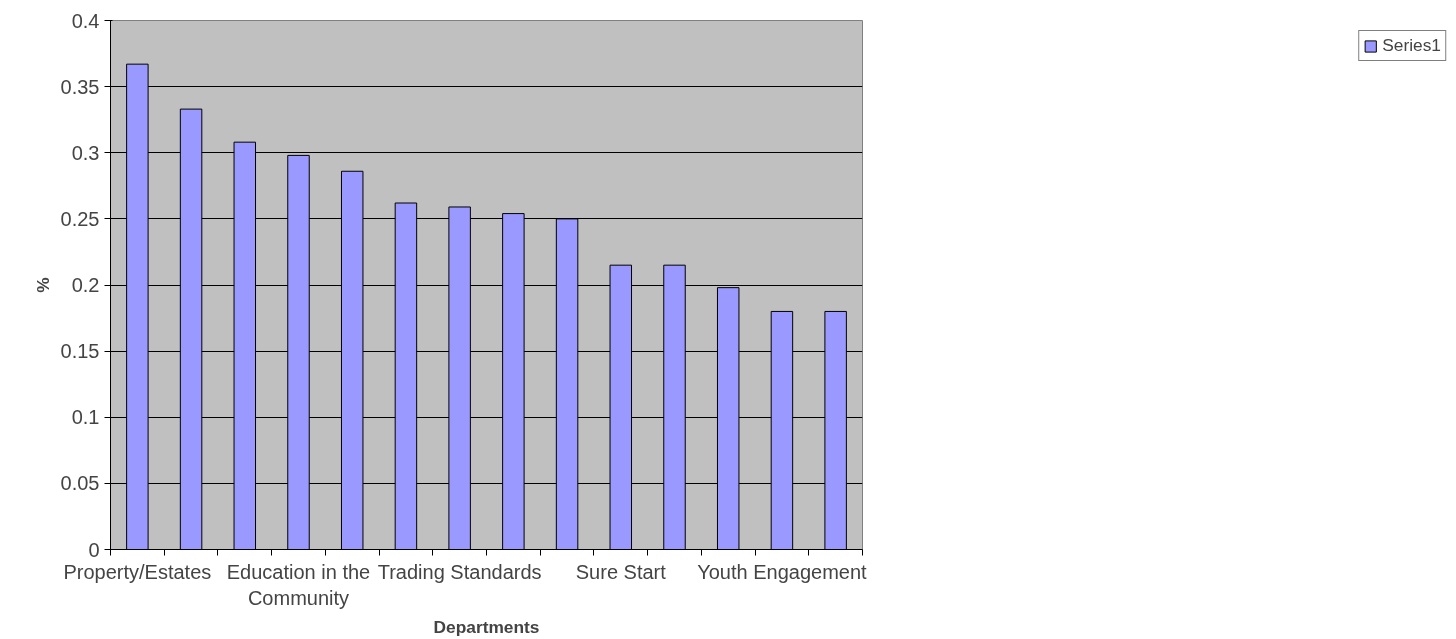  What do you see at coordinates (486, 626) in the screenshot?
I see `x-axis-title: Departments` at bounding box center [486, 626].